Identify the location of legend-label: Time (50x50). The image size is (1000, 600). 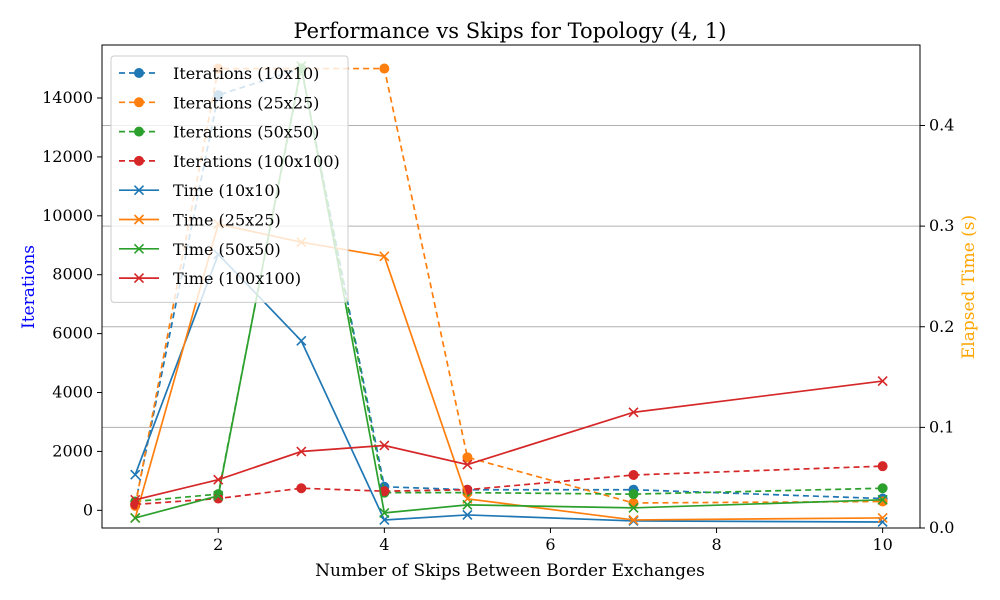
(227, 249).